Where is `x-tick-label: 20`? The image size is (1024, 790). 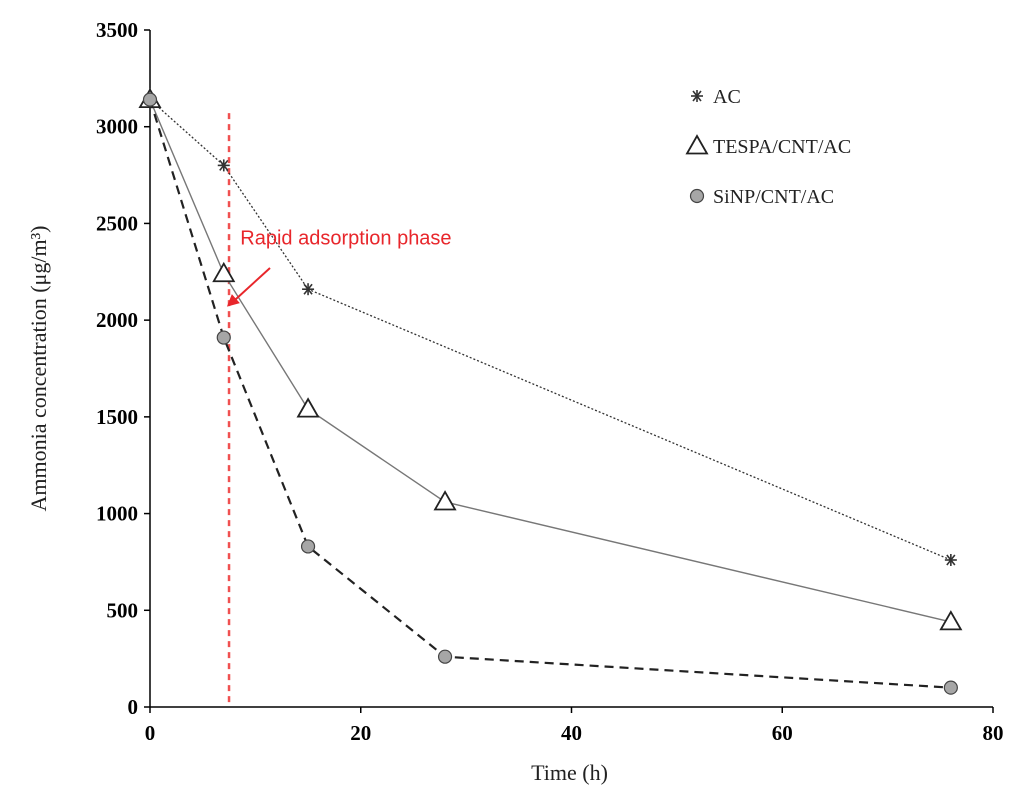 x-tick-label: 20 is located at coordinates (360, 733).